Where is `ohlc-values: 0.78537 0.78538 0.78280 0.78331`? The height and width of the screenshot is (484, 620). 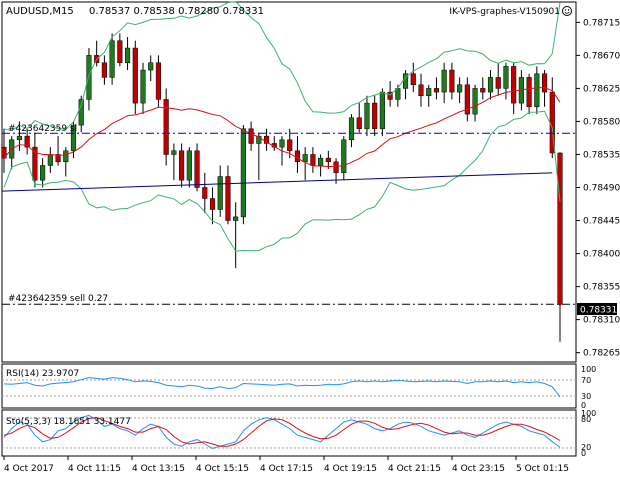
ohlc-values: 0.78537 0.78538 0.78280 0.78331 is located at coordinates (176, 11).